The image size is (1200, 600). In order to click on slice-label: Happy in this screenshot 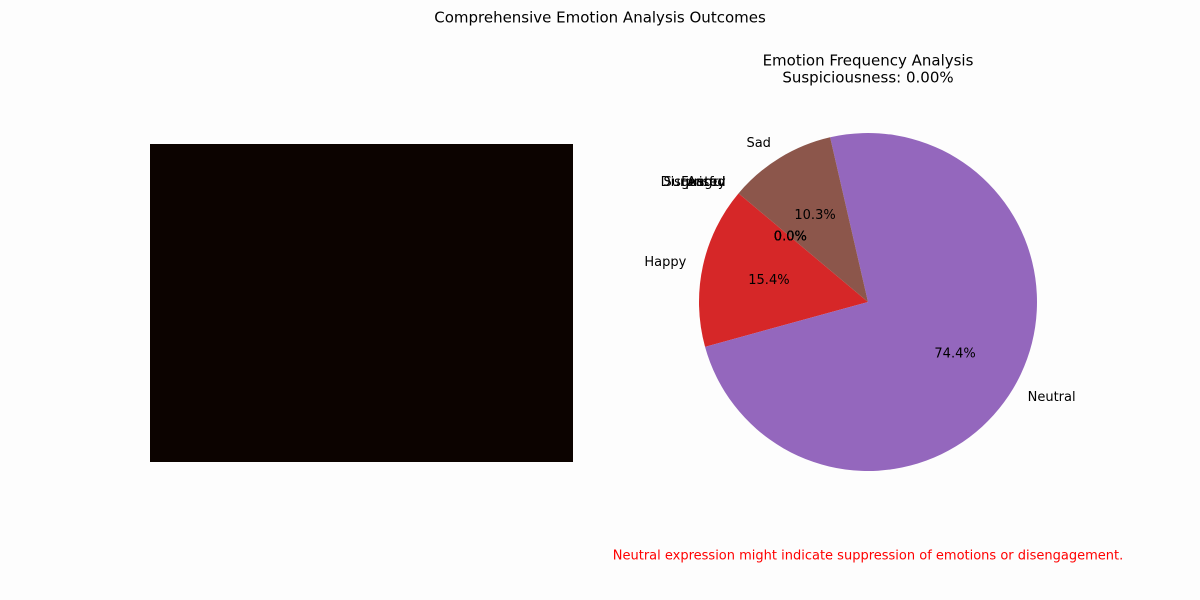, I will do `click(665, 262)`.